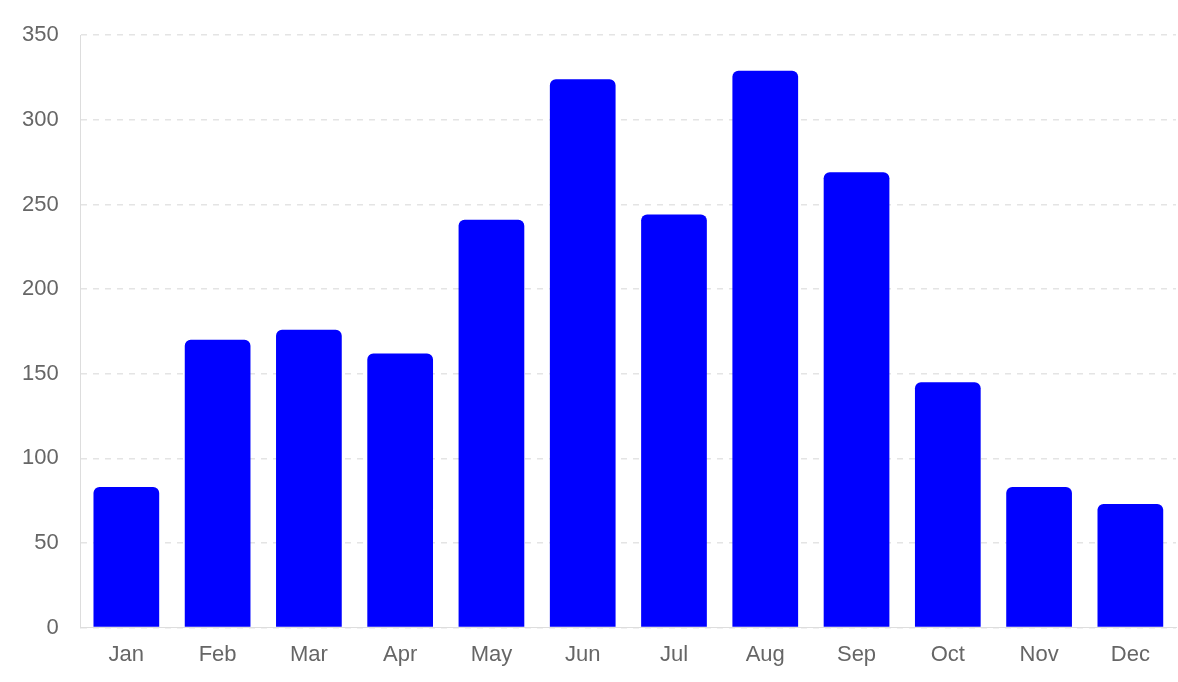 The width and height of the screenshot is (1178, 682). I want to click on x-tick-label: Sep, so click(856, 653).